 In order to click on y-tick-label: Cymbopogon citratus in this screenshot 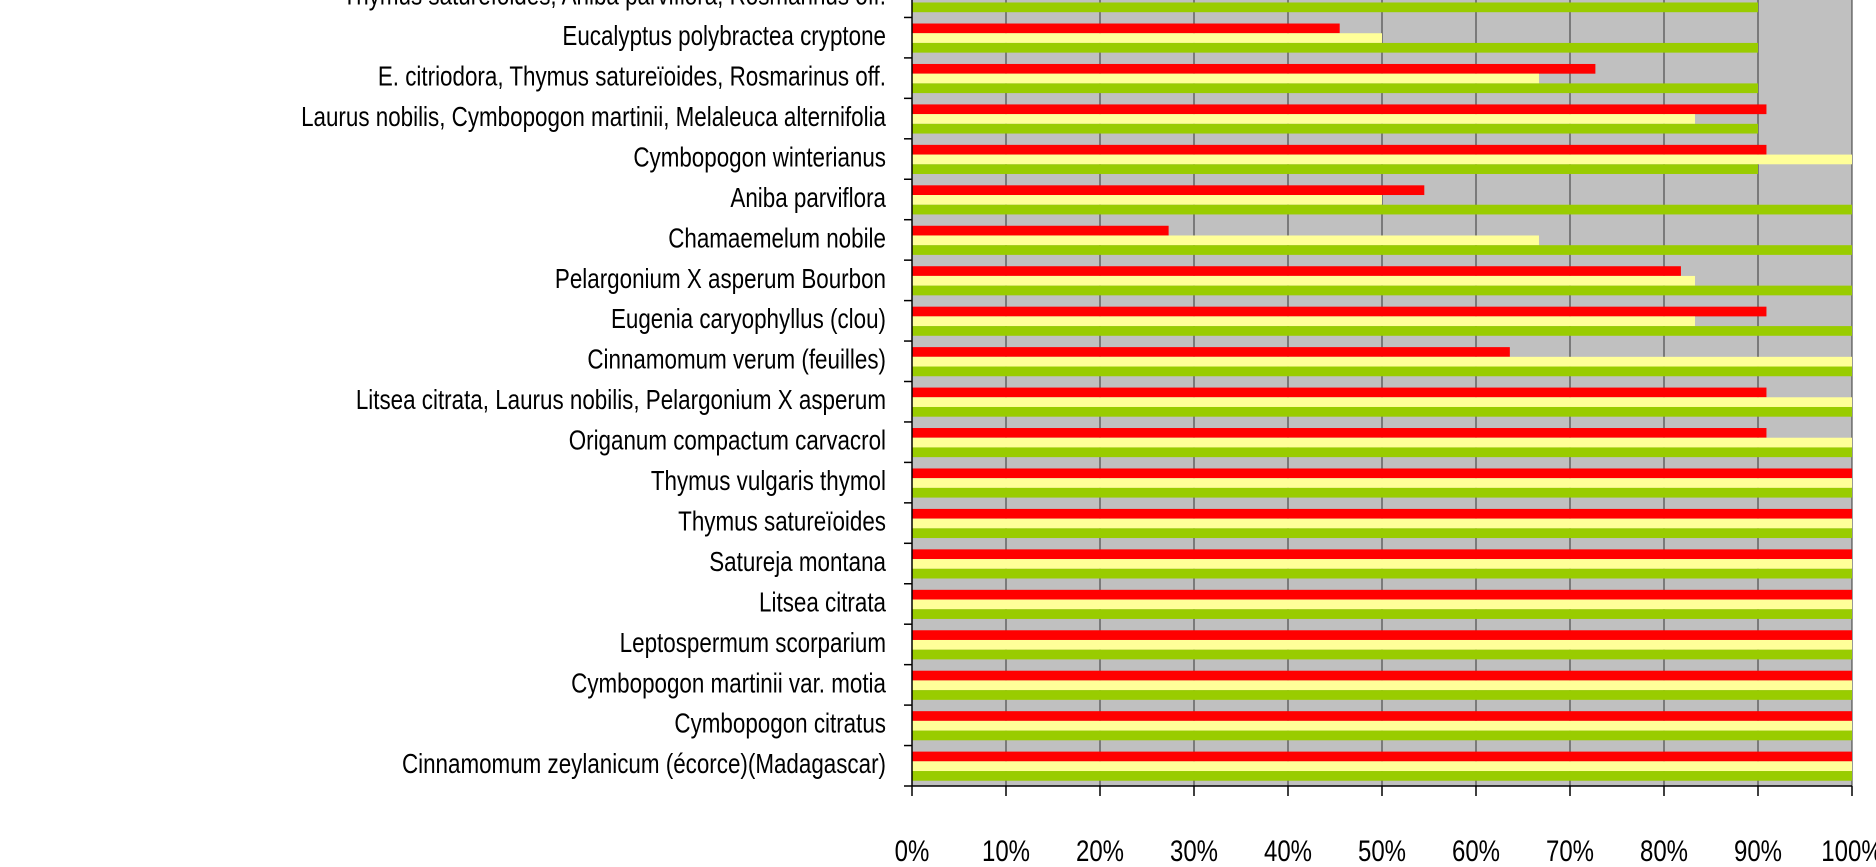, I will do `click(780, 723)`.